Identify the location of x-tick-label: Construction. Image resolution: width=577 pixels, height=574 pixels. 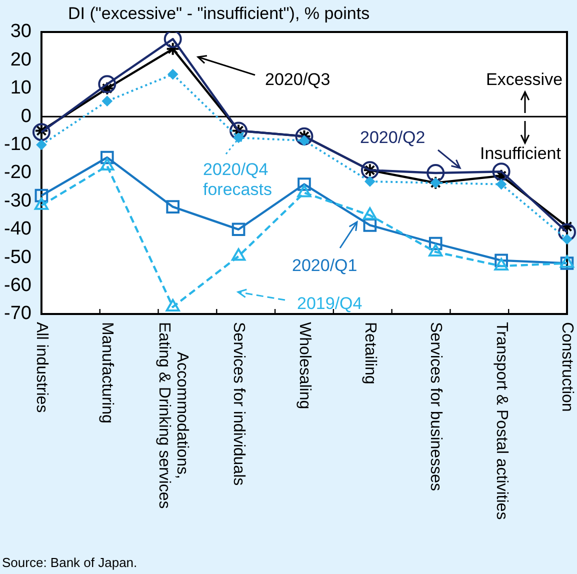
(567, 367).